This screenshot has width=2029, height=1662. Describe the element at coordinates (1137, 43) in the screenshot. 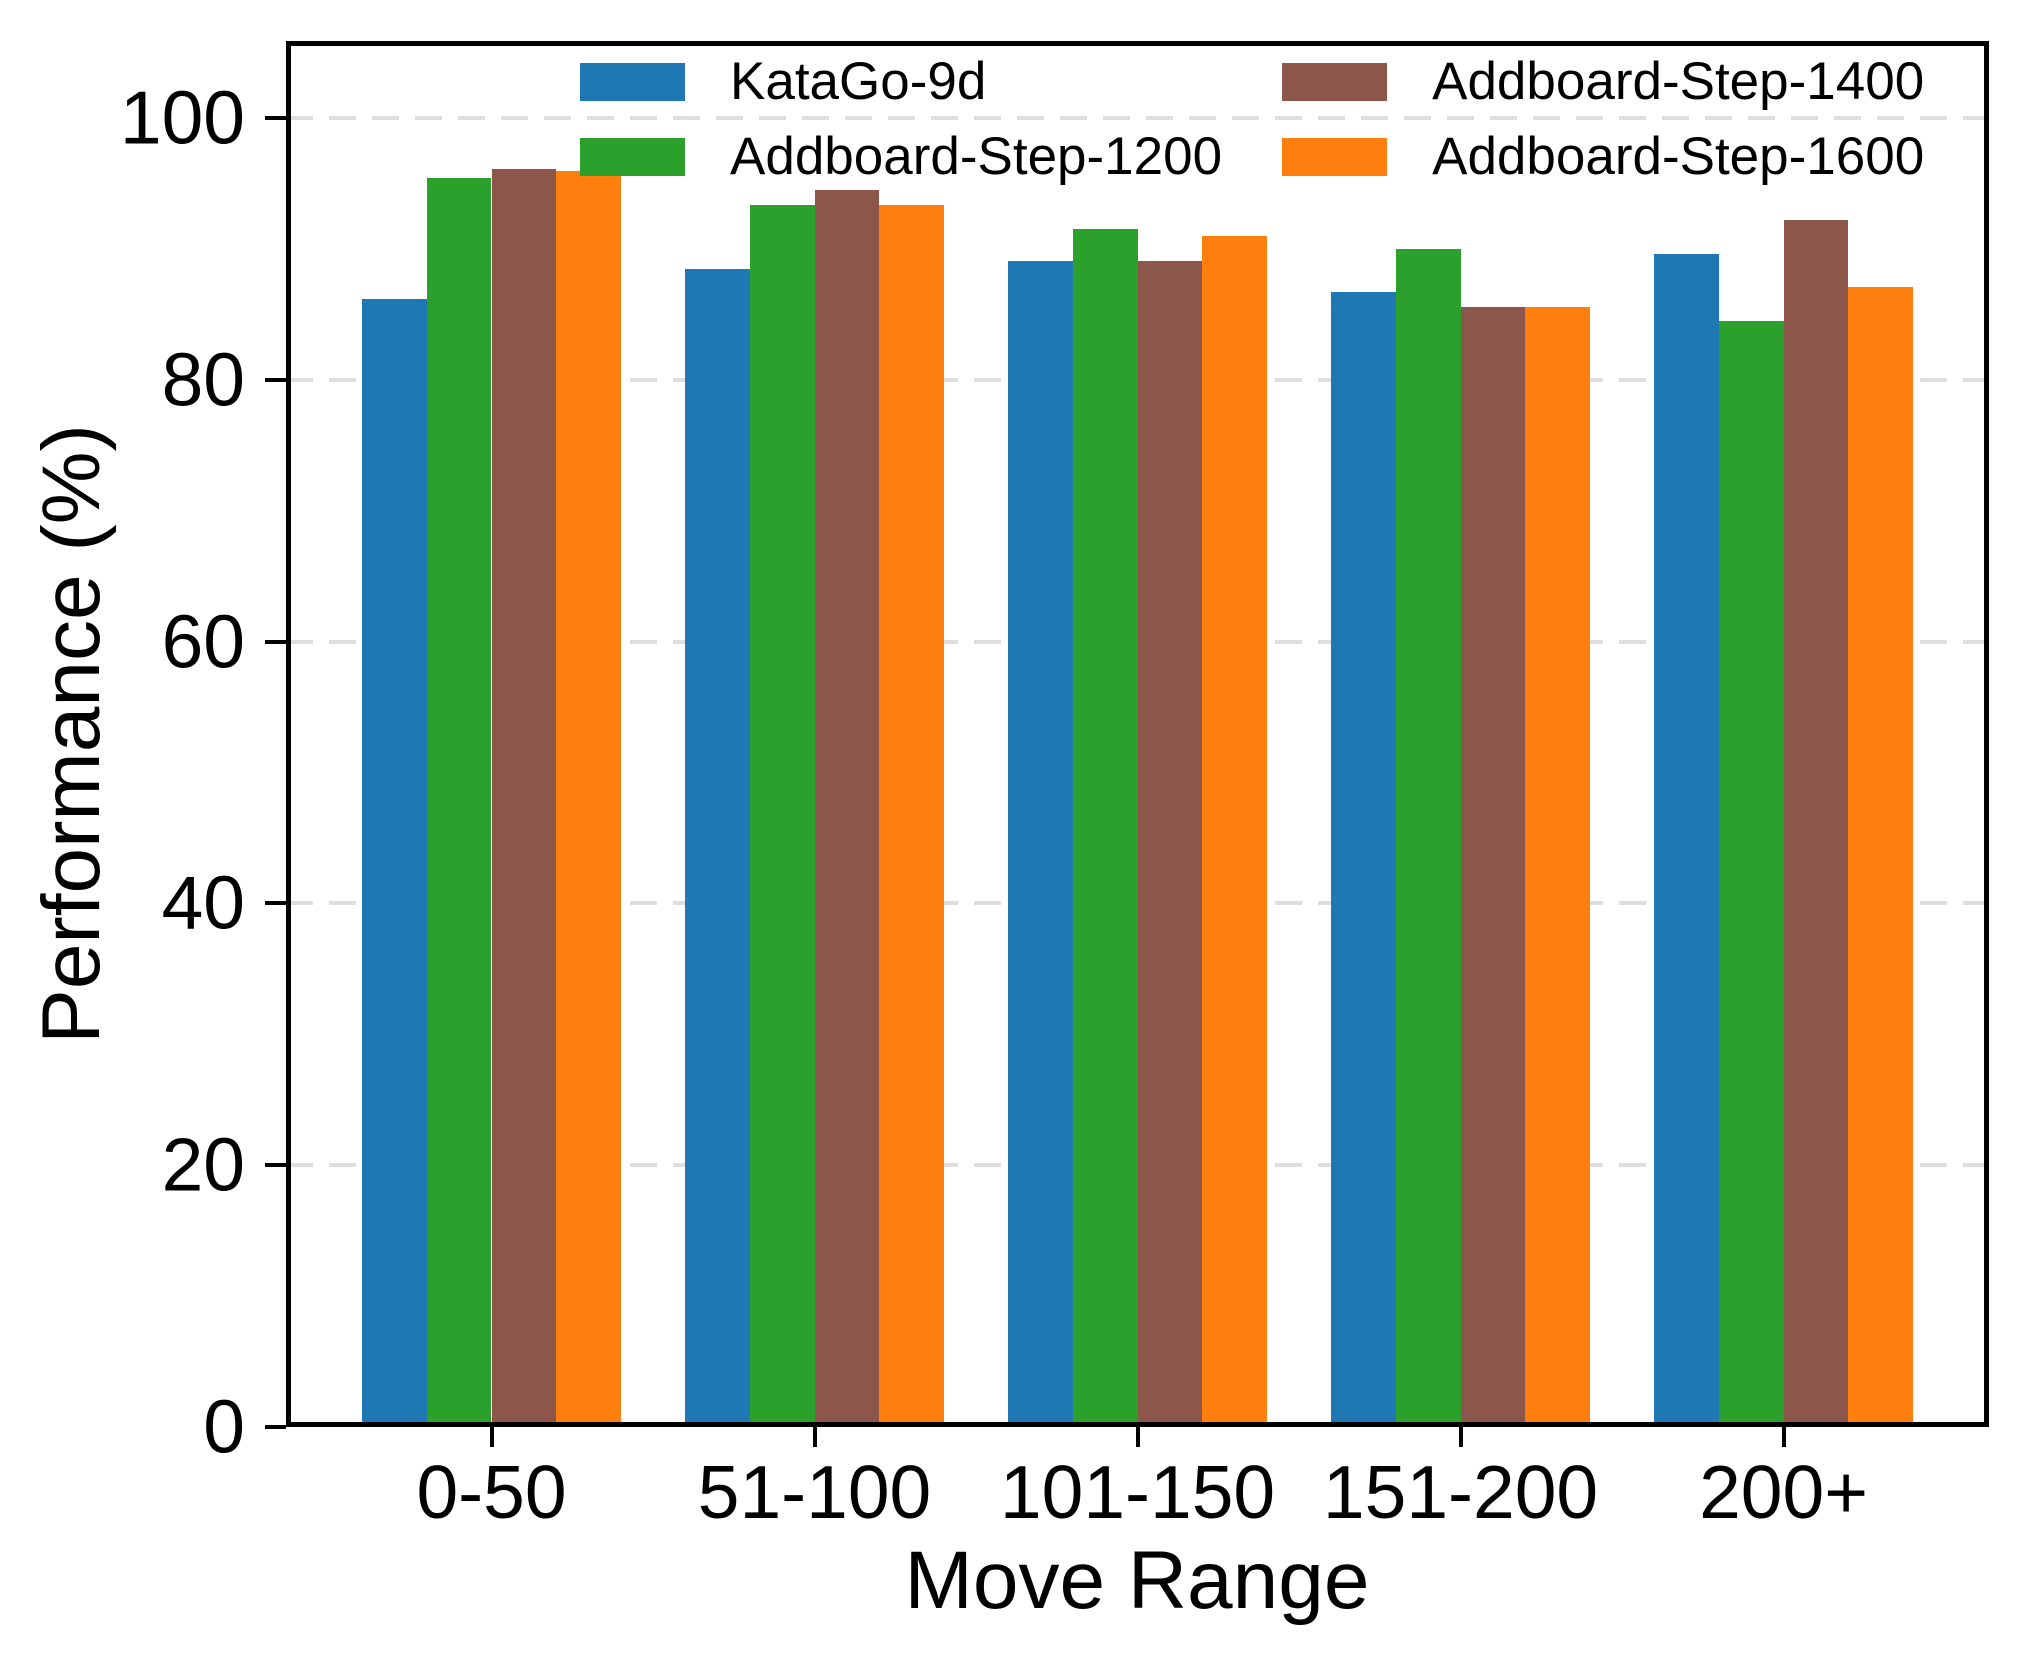

I see `top-spine` at that location.